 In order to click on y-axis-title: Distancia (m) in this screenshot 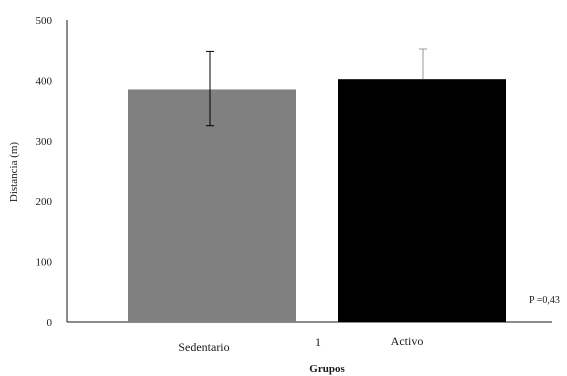, I will do `click(14, 172)`.